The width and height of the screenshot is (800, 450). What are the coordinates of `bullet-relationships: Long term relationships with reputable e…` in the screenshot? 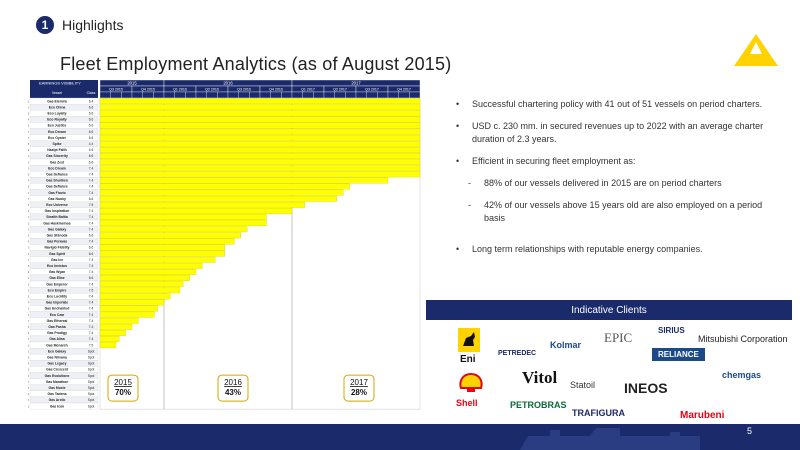 It's located at (616, 249).